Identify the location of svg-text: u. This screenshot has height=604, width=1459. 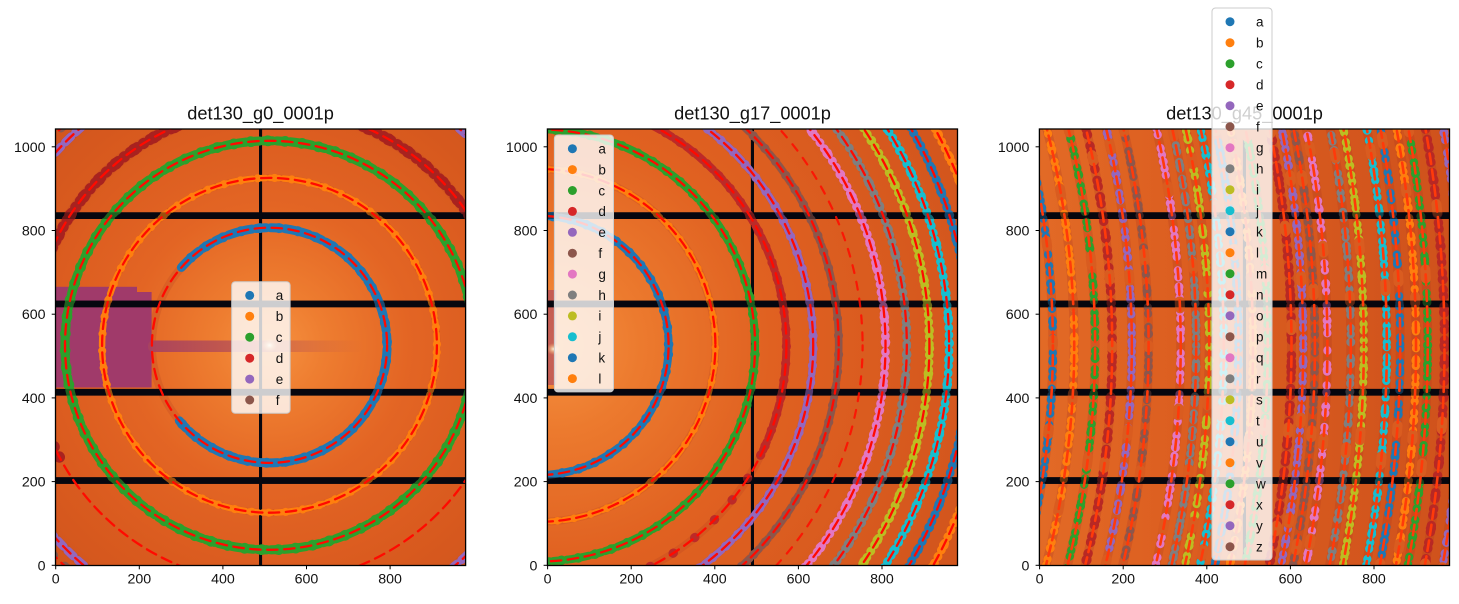
(1260, 442).